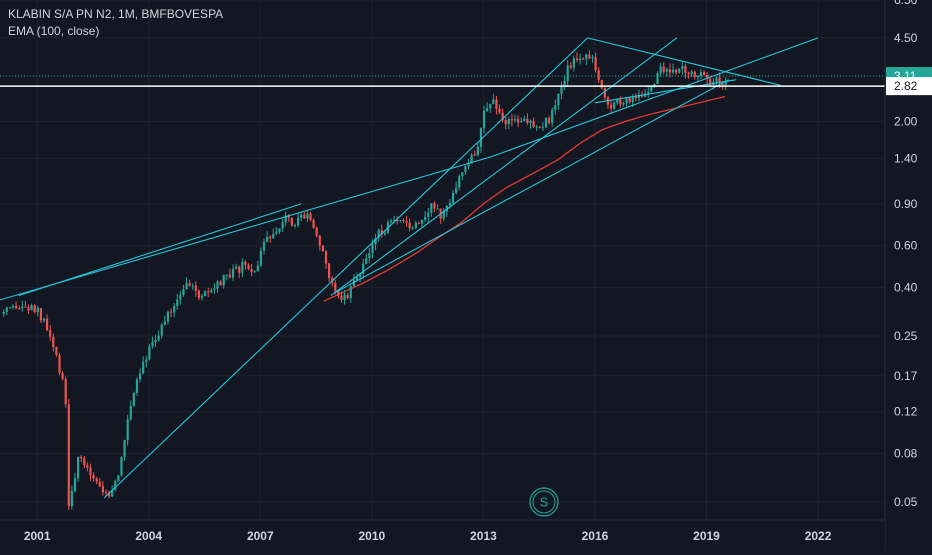 The image size is (932, 555). Describe the element at coordinates (483, 536) in the screenshot. I see `time-tick-label: 2013` at that location.